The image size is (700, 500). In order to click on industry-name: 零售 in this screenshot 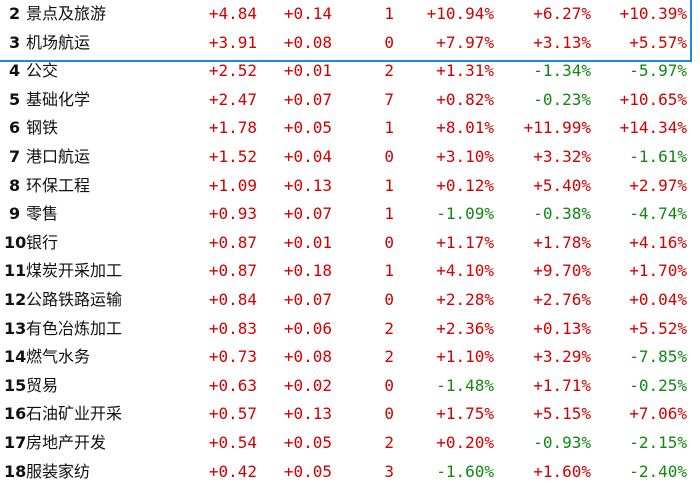, I will do `click(42, 214)`.